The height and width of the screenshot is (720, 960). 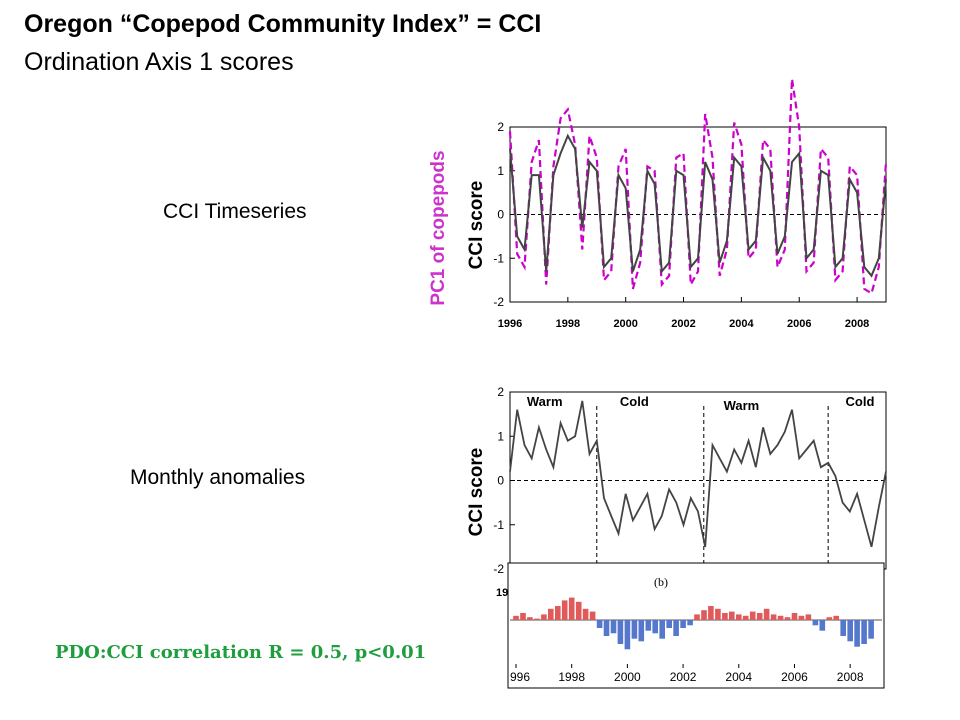 What do you see at coordinates (741, 324) in the screenshot?
I see `chart1-x-tick: 2004` at bounding box center [741, 324].